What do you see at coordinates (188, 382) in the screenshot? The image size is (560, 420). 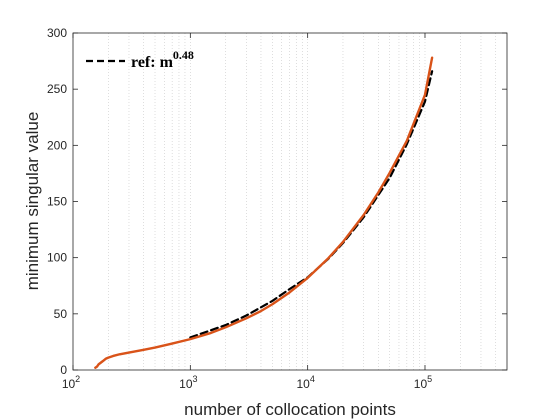 I see `x-tick-label: 10³` at bounding box center [188, 382].